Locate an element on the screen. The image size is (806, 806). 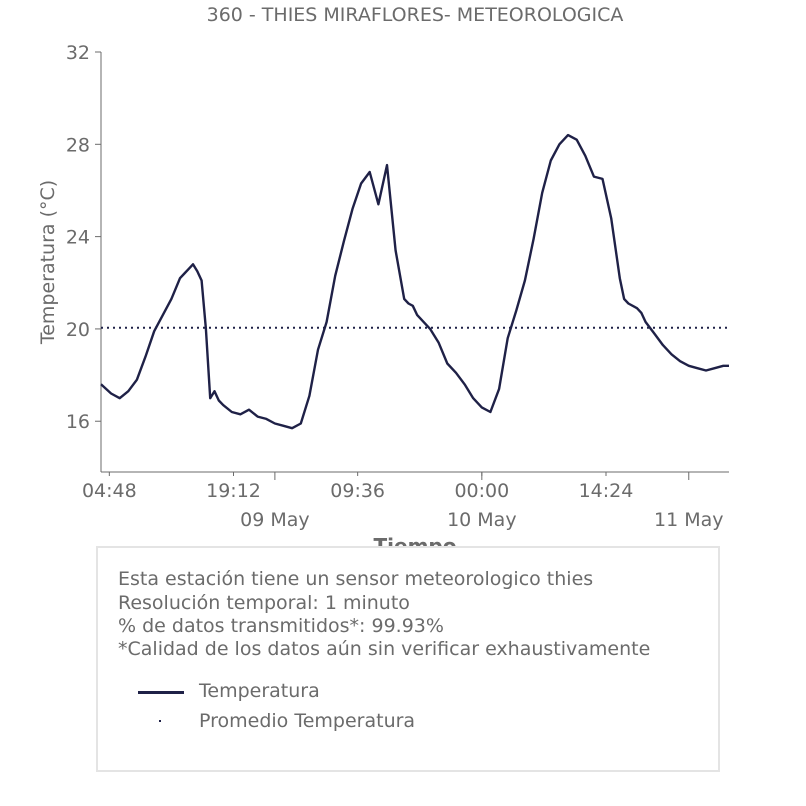
legend-solid-line-swatch is located at coordinates (161, 692).